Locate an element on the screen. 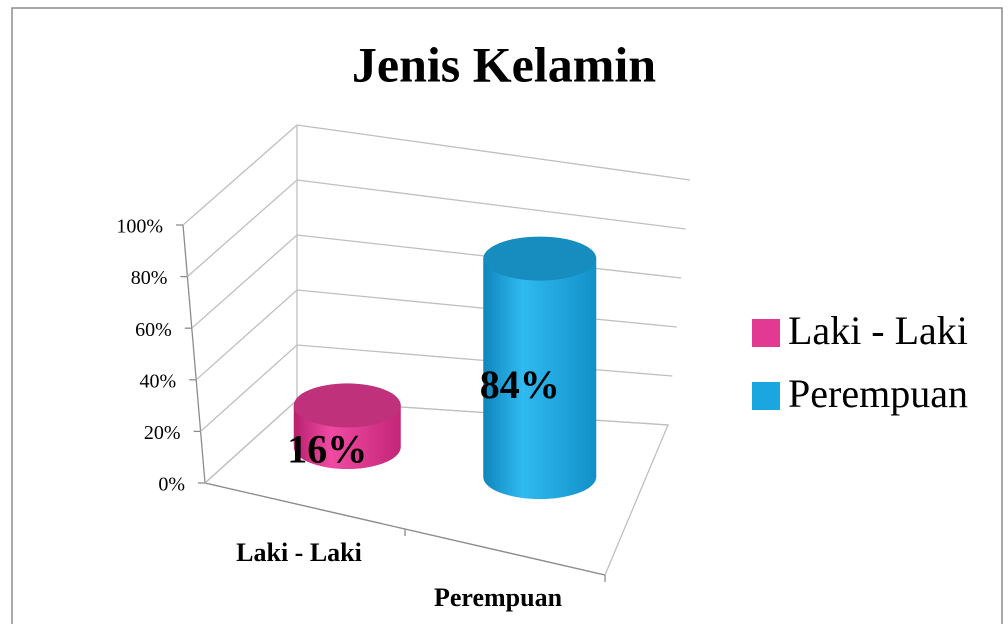 This screenshot has width=1008, height=624. y-tick-label: 40% is located at coordinates (158, 381).